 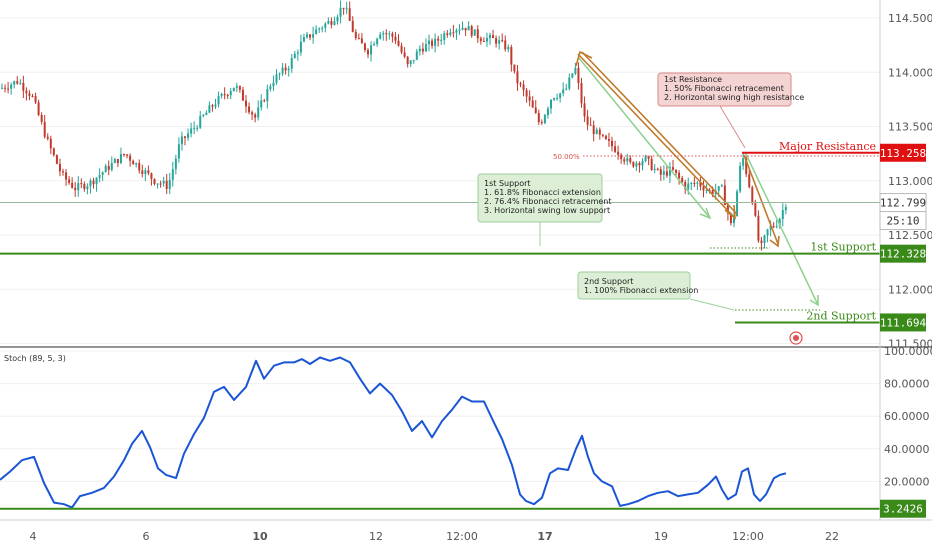 I want to click on note-line: 1. 61.8% Fibonacci extension, so click(x=542, y=192).